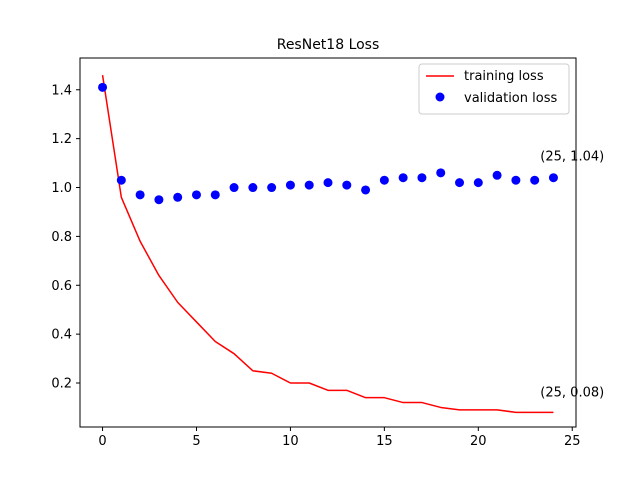  I want to click on x-axis: 0 5 10 15 20 25, so click(339, 438).